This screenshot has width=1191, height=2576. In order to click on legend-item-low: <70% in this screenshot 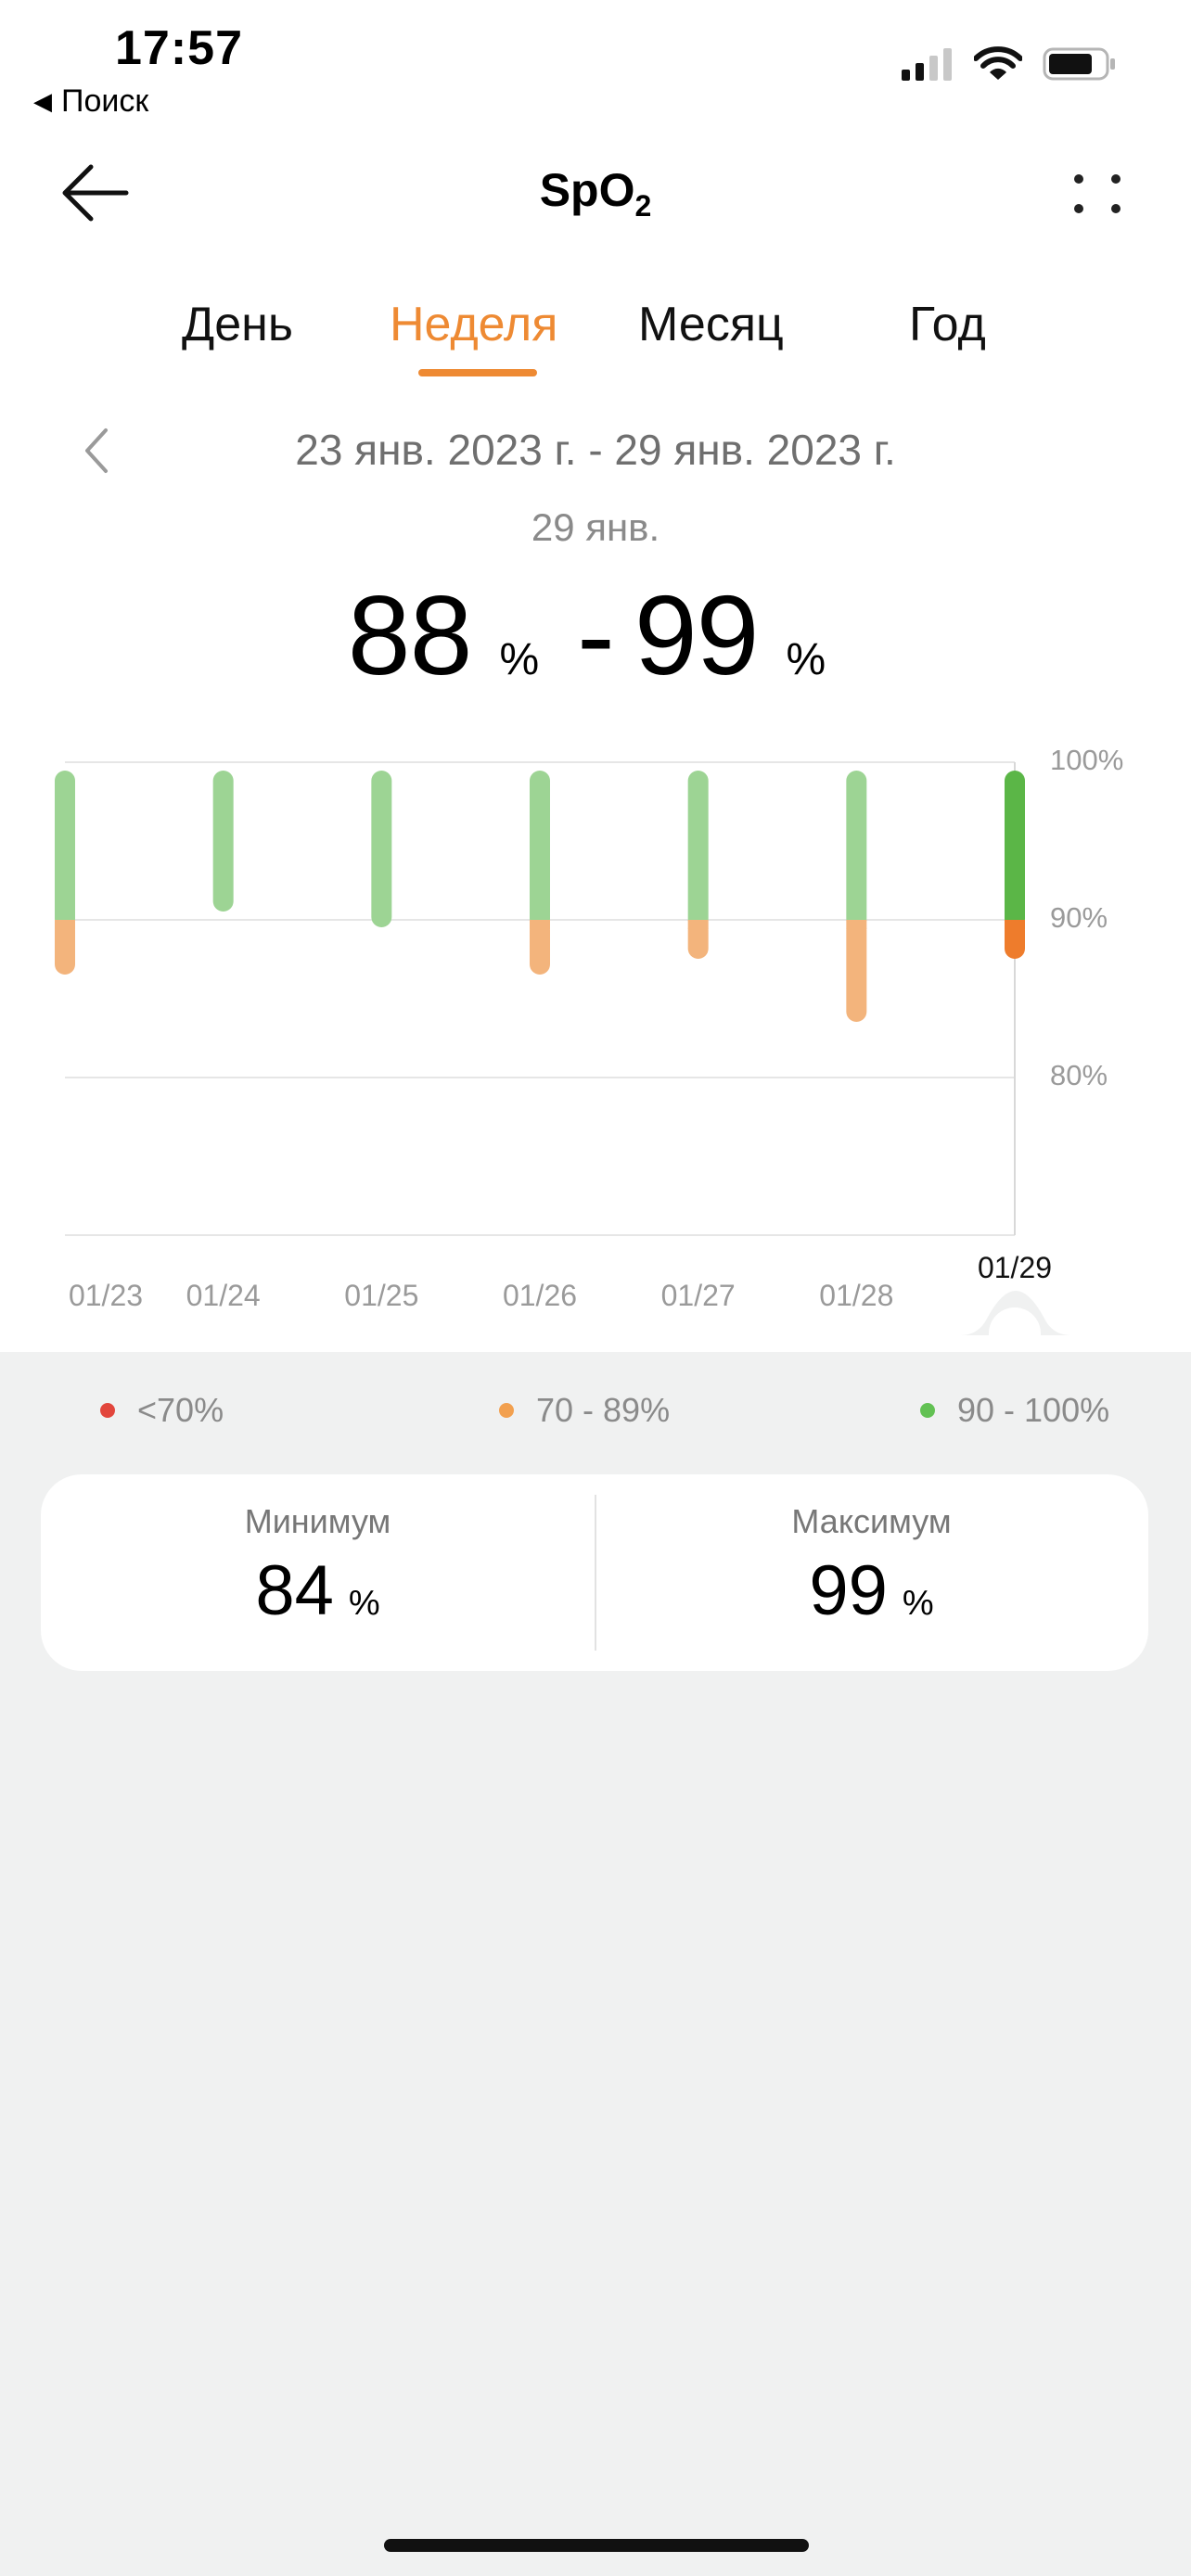, I will do `click(162, 1411)`.